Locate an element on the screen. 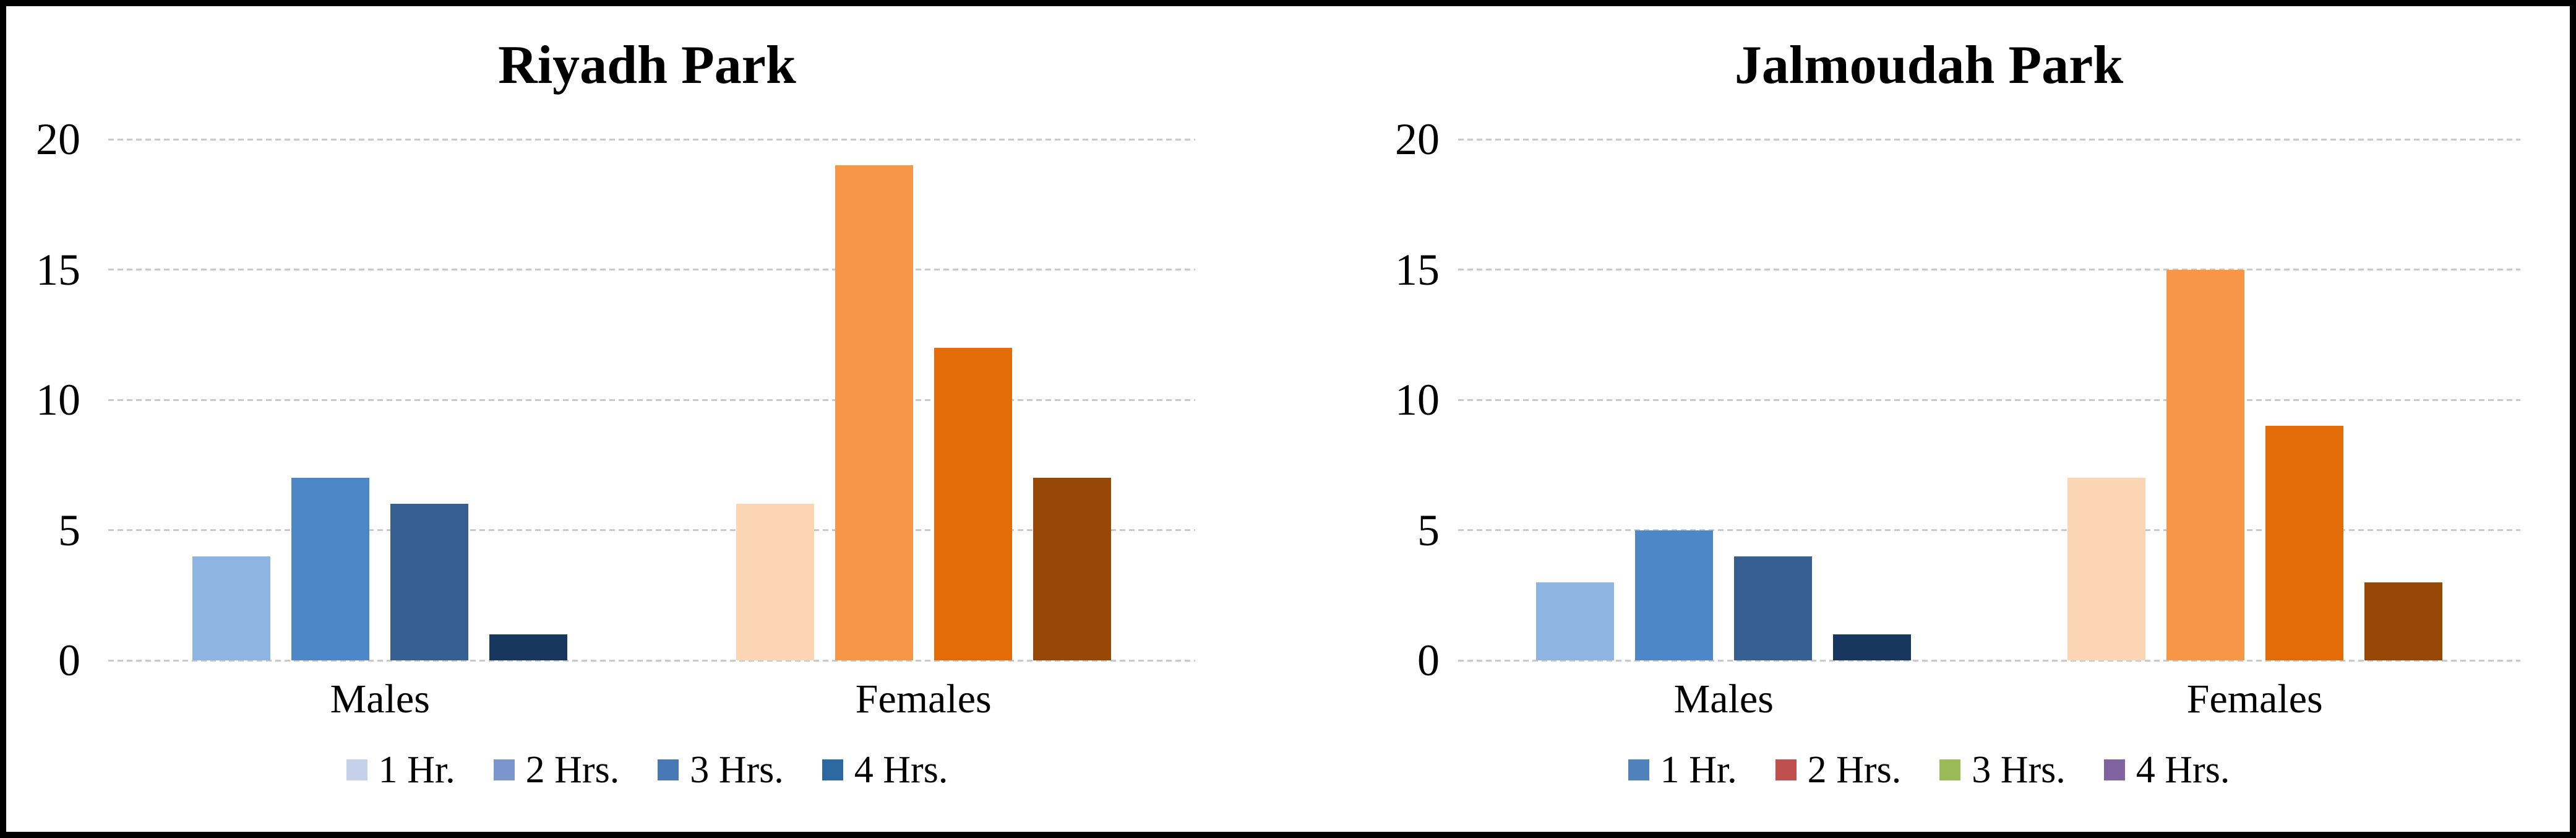 Image resolution: width=2576 pixels, height=838 pixels. legend-jalmoudah-park: 1 Hr. 2 Hrs. 3 Hrs. 4 Hrs. is located at coordinates (1929, 770).